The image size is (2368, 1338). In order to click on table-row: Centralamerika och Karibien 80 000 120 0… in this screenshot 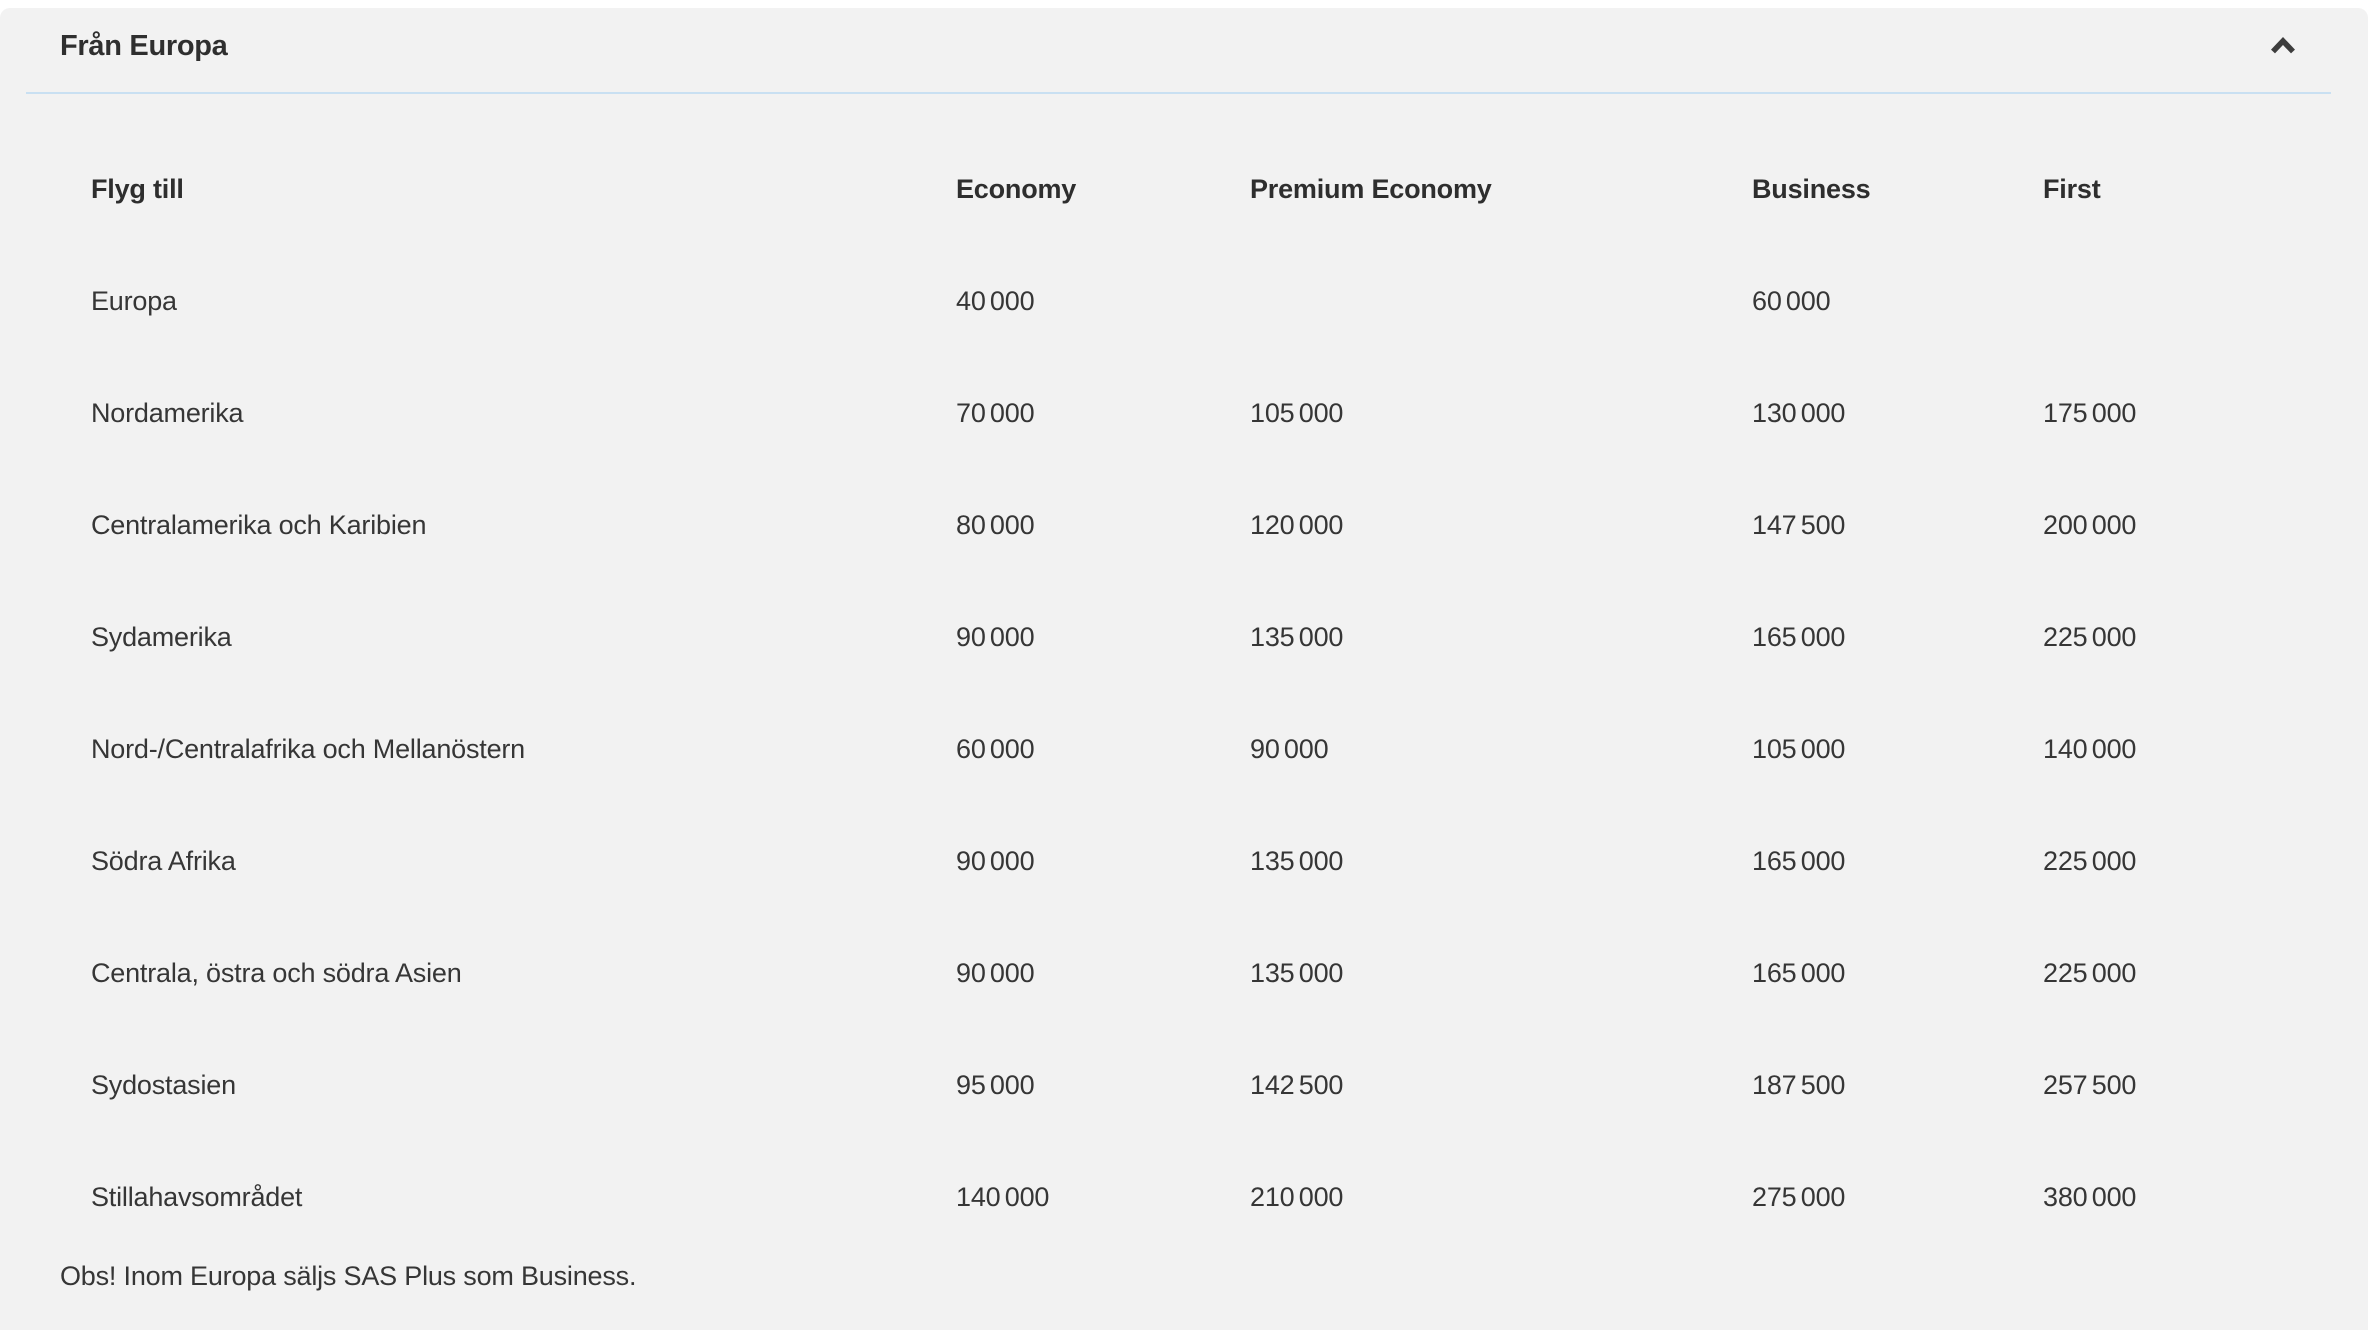, I will do `click(1199, 525)`.